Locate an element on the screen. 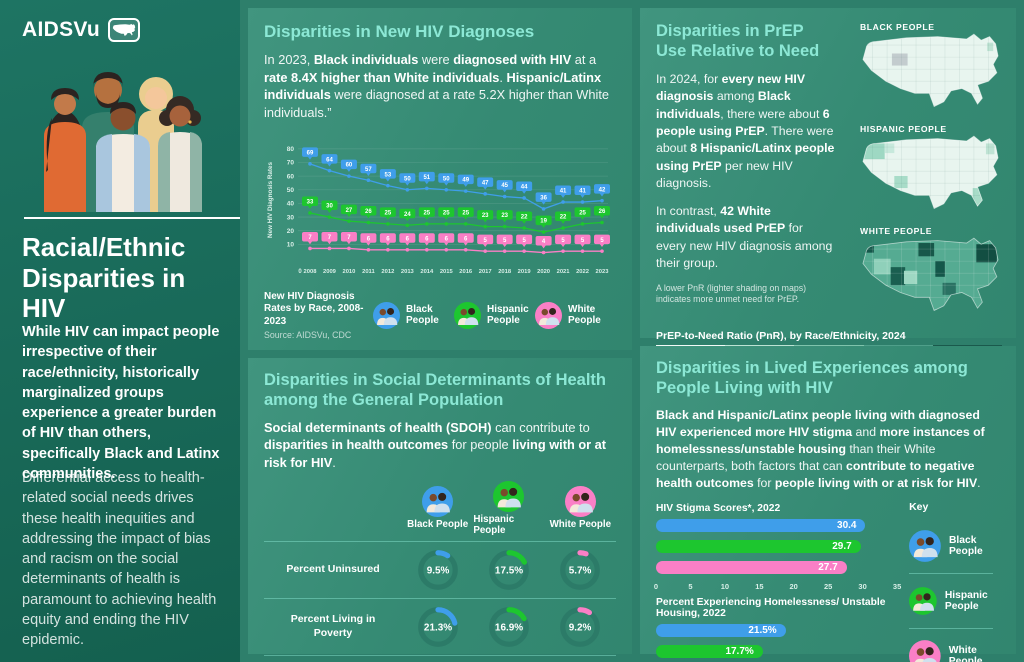  donut-chart: 16.9% is located at coordinates (509, 626).